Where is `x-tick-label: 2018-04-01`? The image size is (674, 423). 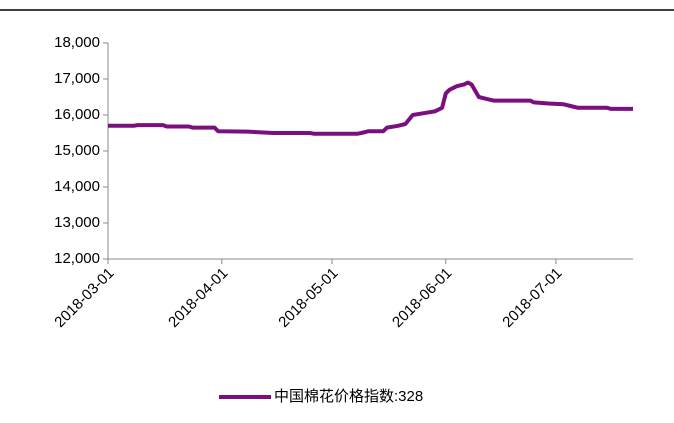 x-tick-label: 2018-04-01 is located at coordinates (198, 298).